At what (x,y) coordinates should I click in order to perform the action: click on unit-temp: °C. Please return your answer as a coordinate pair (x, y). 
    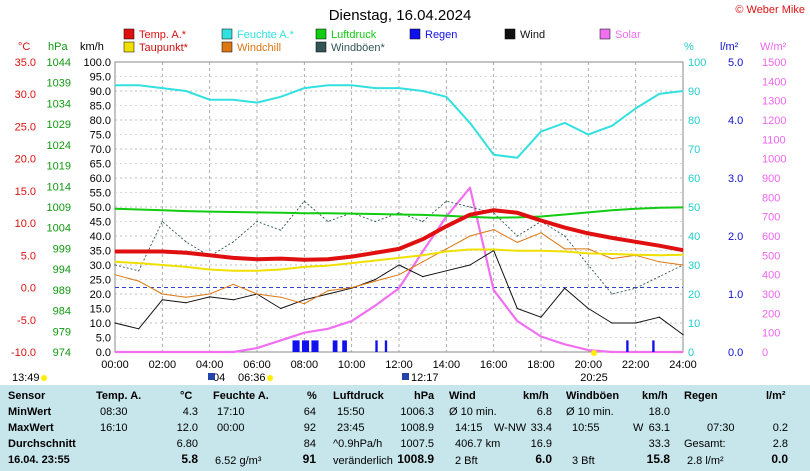
    Looking at the image, I should click on (24, 47).